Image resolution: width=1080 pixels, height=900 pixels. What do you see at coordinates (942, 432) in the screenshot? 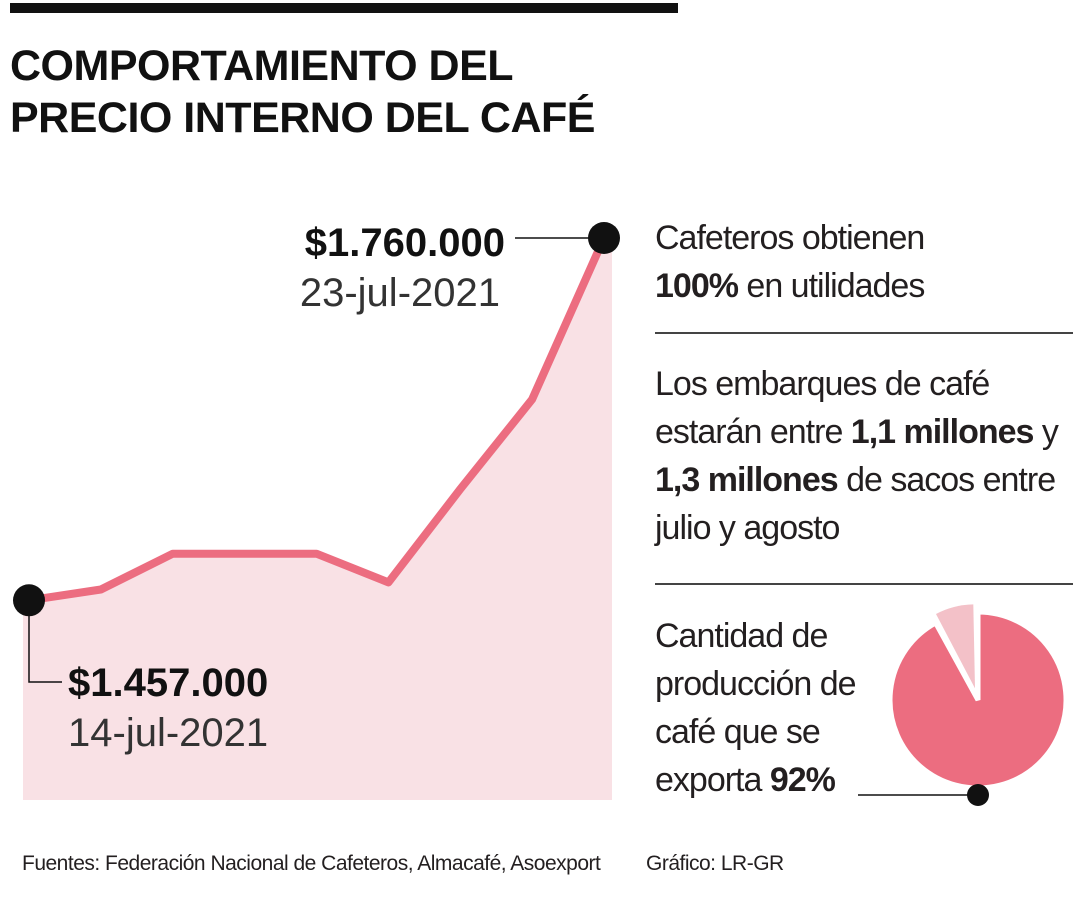
I see `fact2-value-1: 1,1 millones` at bounding box center [942, 432].